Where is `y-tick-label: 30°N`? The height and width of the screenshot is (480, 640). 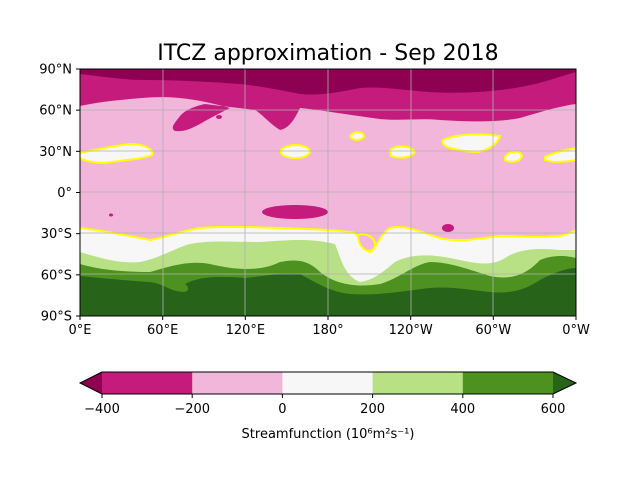
y-tick-label: 30°N is located at coordinates (55, 152).